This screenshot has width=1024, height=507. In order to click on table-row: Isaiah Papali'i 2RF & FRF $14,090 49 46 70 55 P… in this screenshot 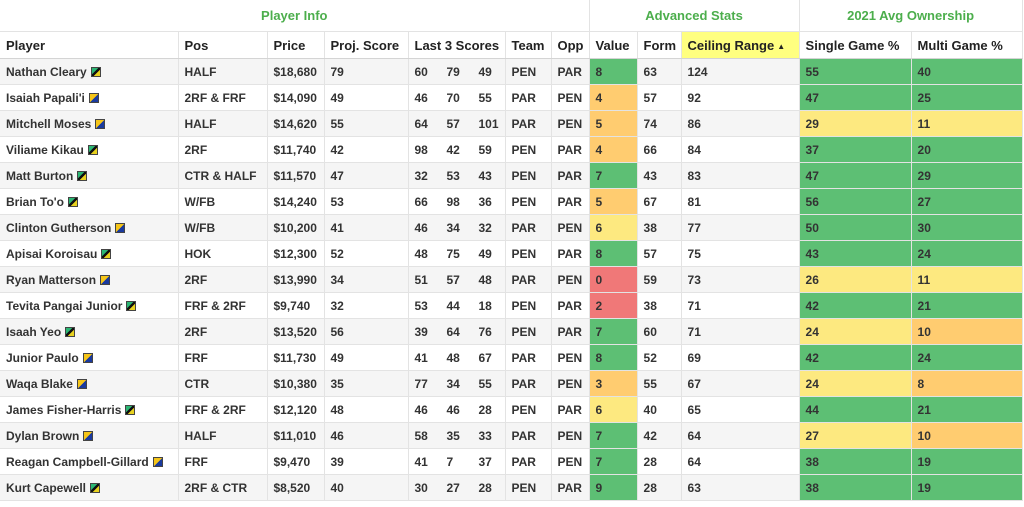, I will do `click(511, 97)`.